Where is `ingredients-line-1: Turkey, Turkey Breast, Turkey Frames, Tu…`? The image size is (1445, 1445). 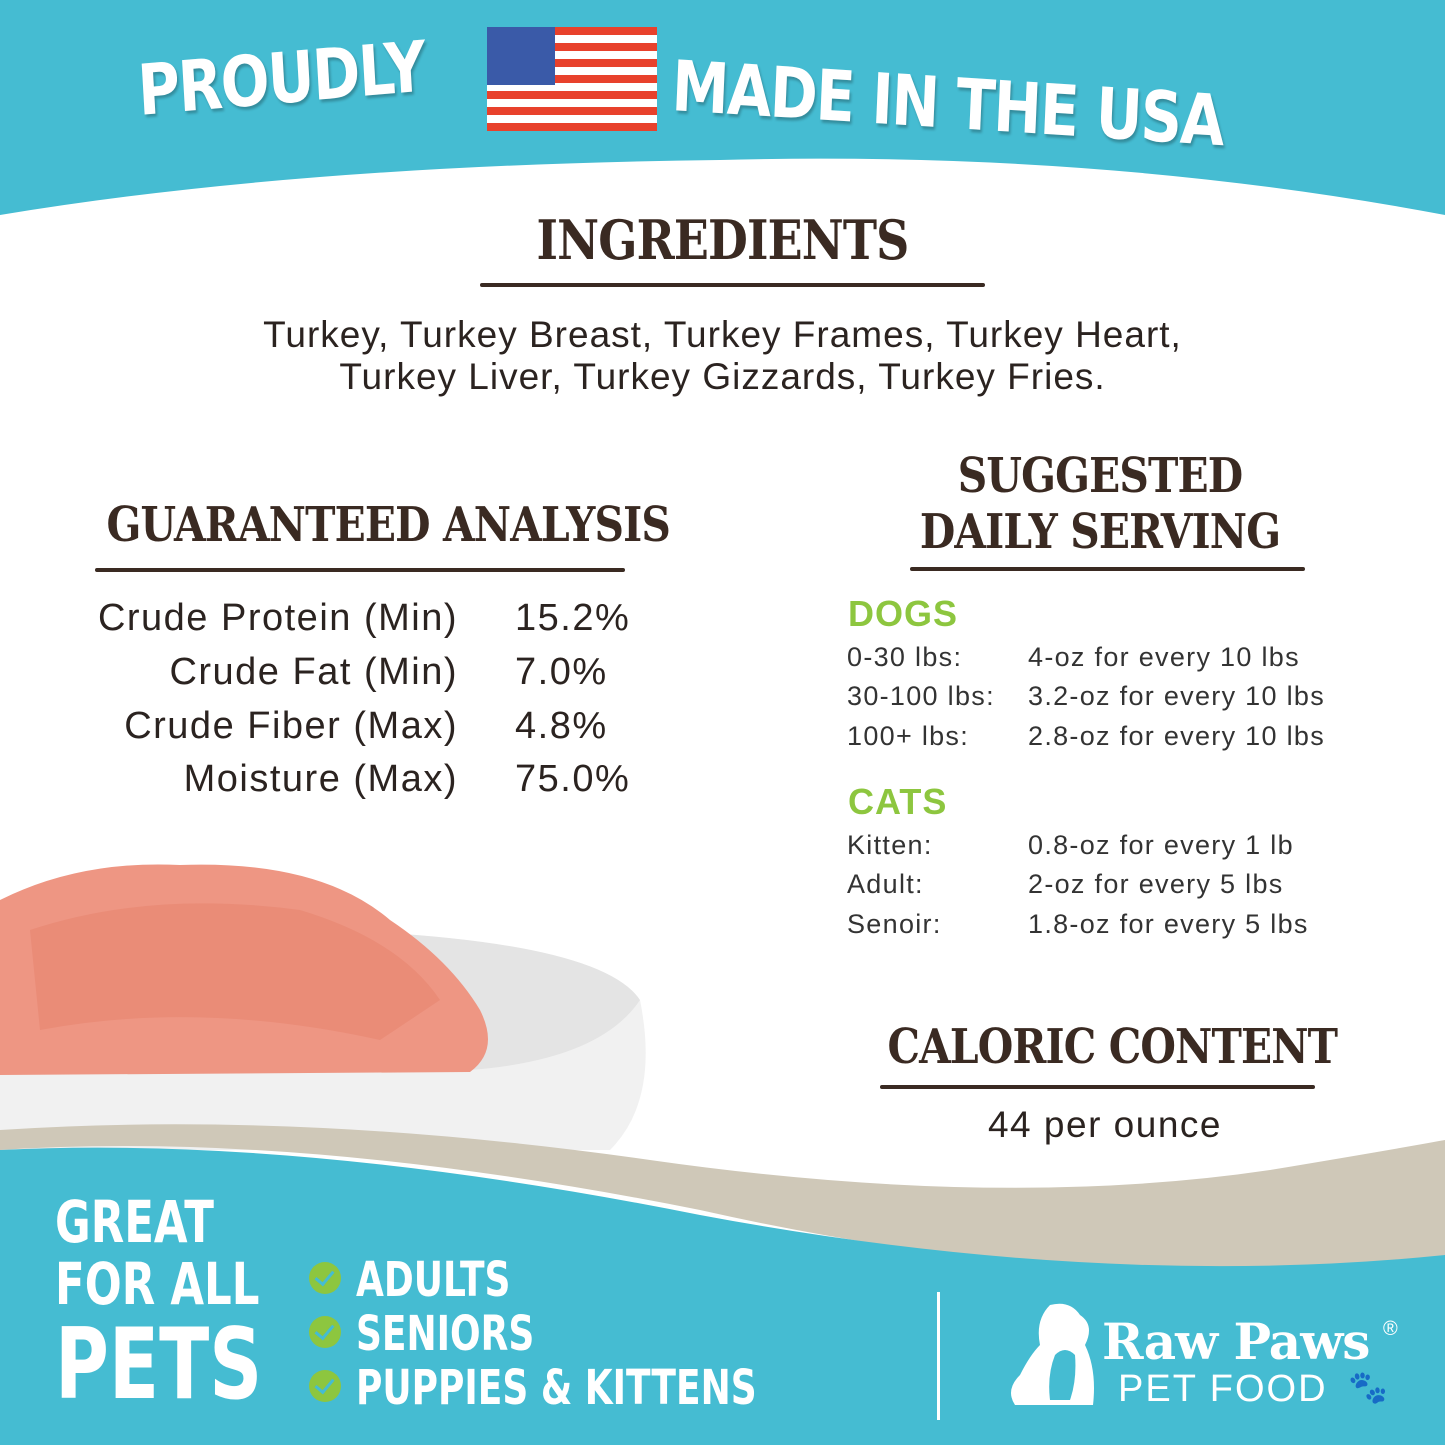
ingredients-line-1: Turkey, Turkey Breast, Turkey Frames, Tu… is located at coordinates (722, 334).